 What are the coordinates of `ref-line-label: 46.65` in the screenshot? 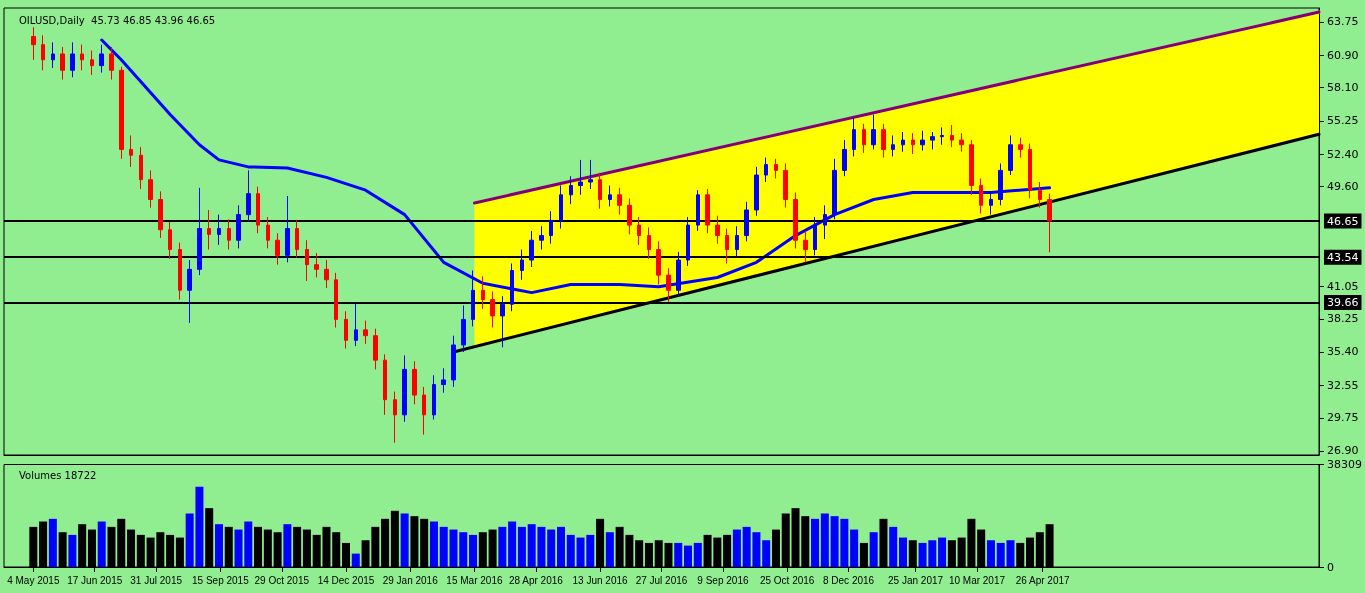 It's located at (1343, 221).